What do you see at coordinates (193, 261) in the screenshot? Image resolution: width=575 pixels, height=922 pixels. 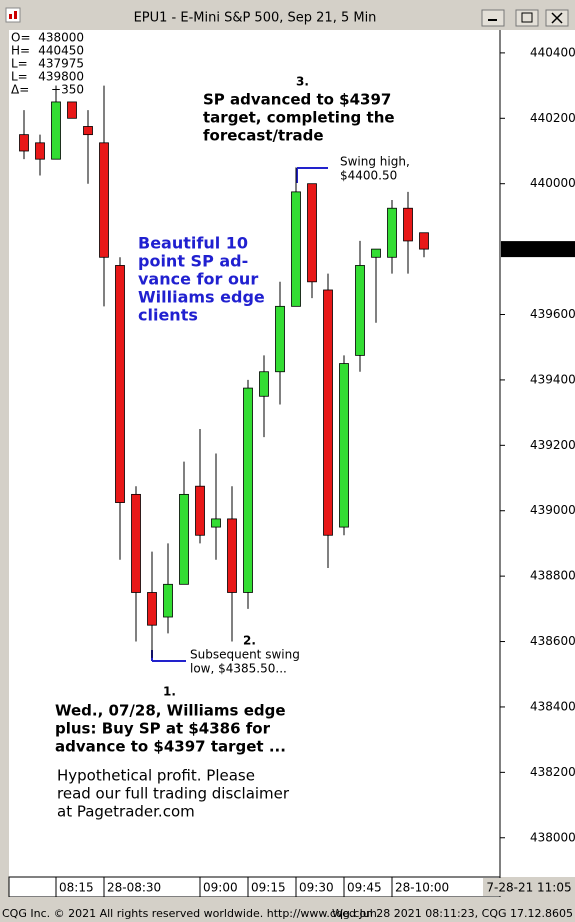 I see `annotation: point SP ad-` at bounding box center [193, 261].